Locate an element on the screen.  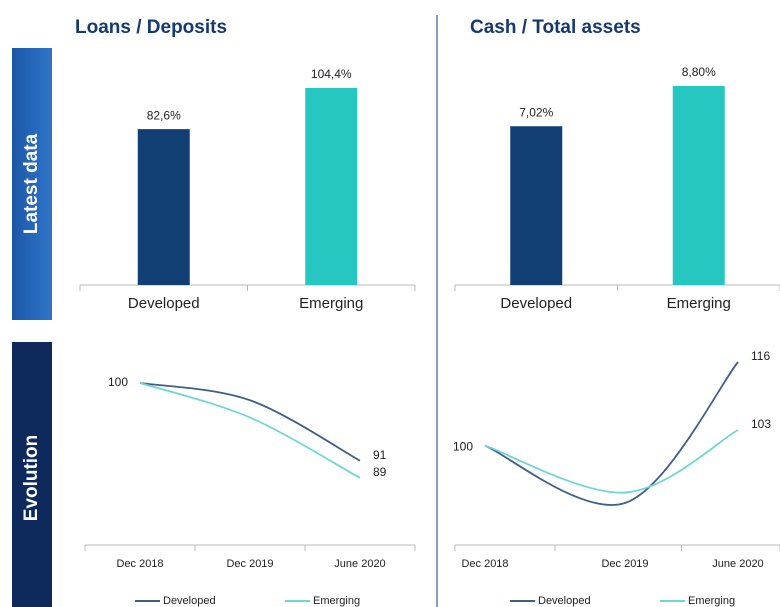
chart-title: Cash / Total assets is located at coordinates (555, 27).